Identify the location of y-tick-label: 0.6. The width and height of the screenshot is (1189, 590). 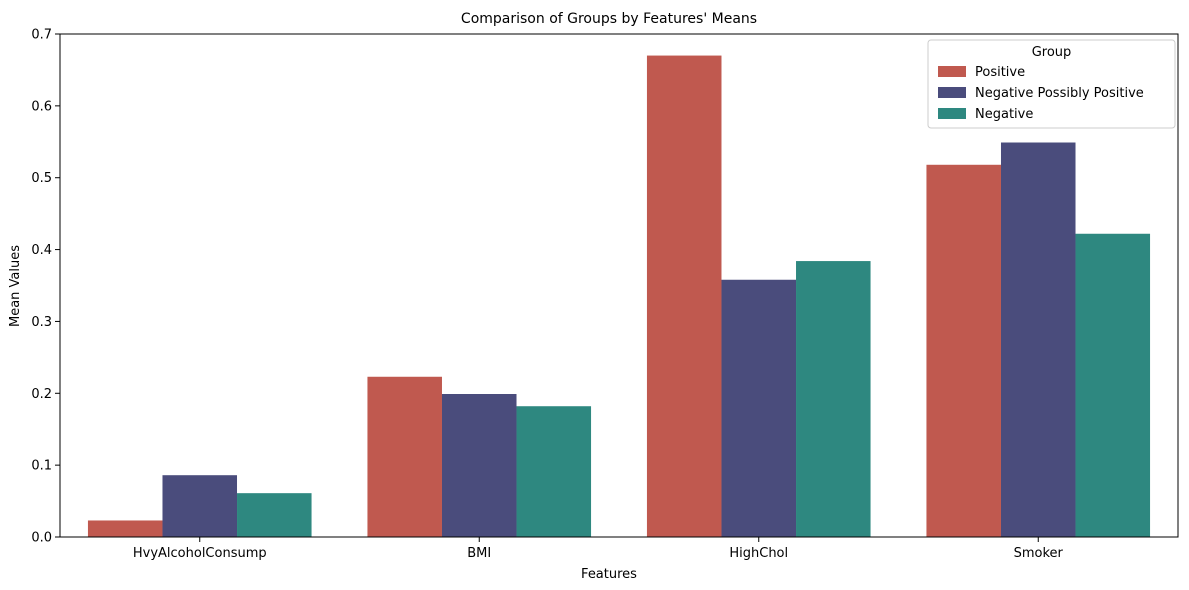
(41, 106).